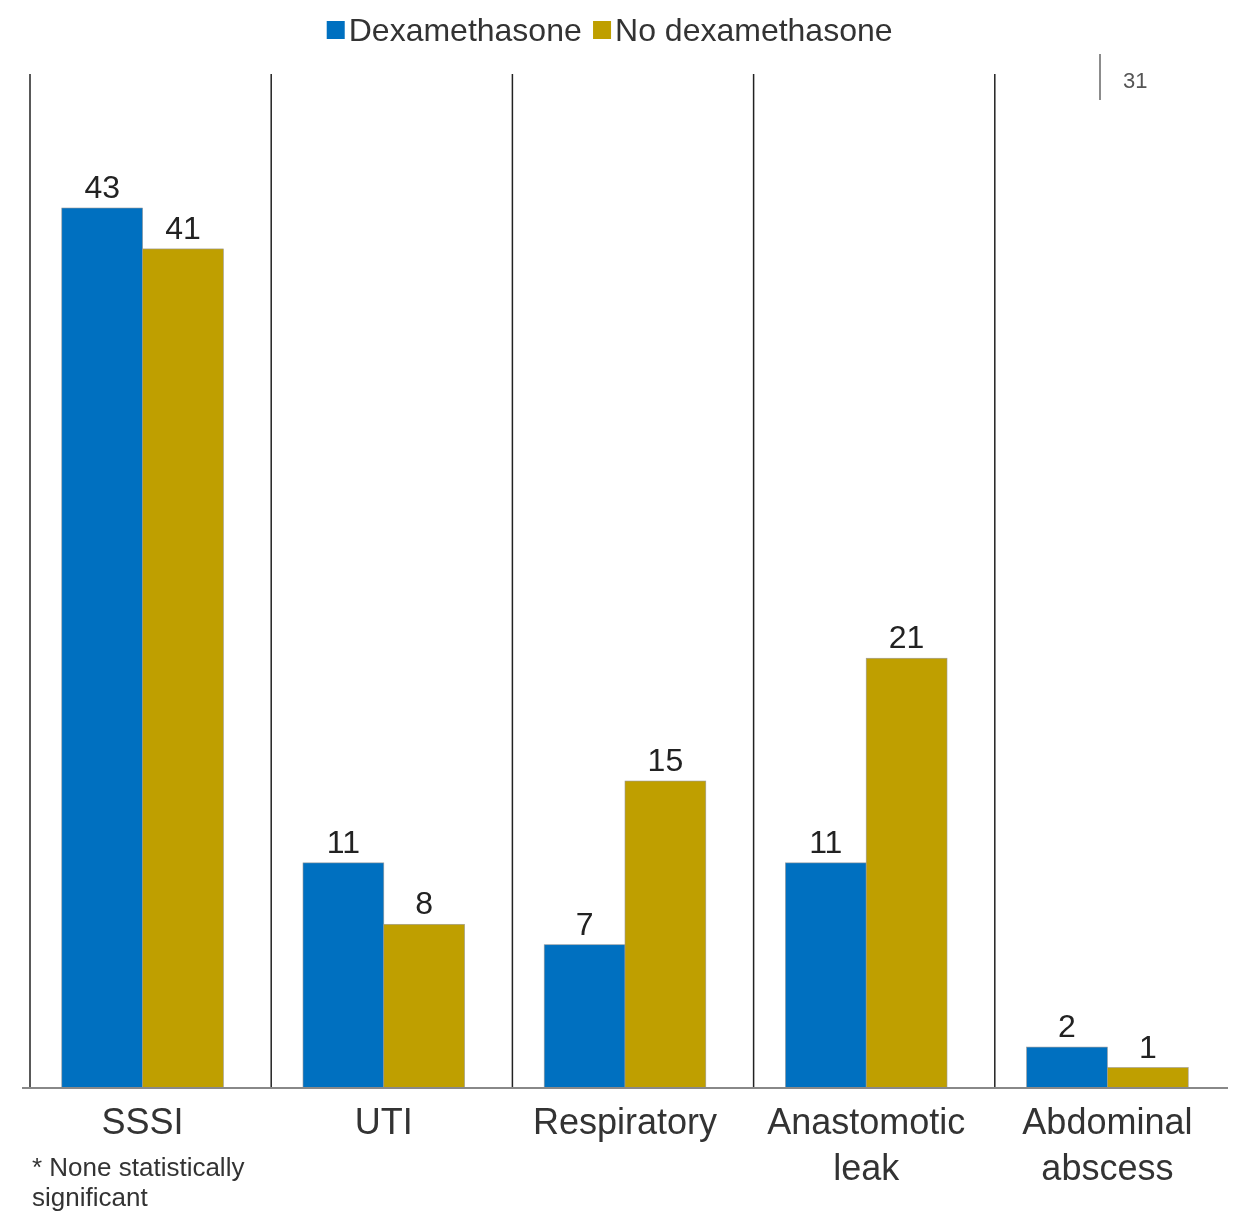  Describe the element at coordinates (1067, 1026) in the screenshot. I see `data-label: 2` at that location.